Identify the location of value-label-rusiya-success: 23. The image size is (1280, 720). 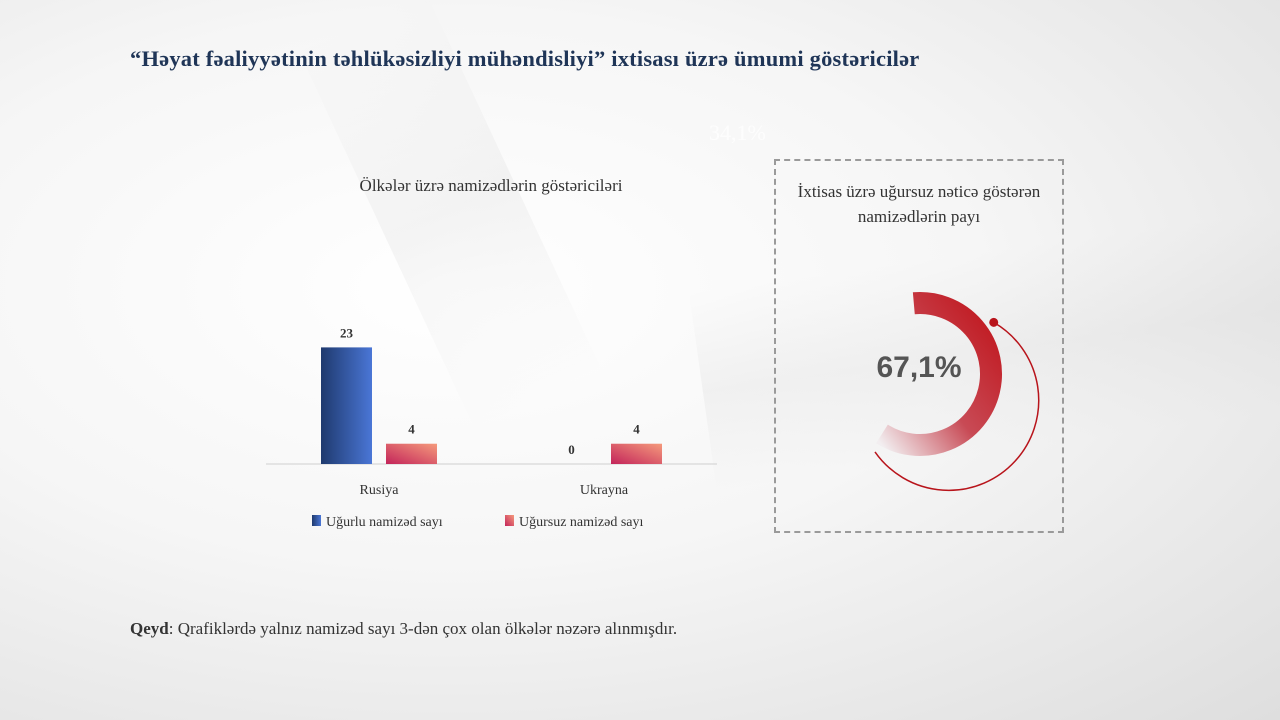
(347, 332).